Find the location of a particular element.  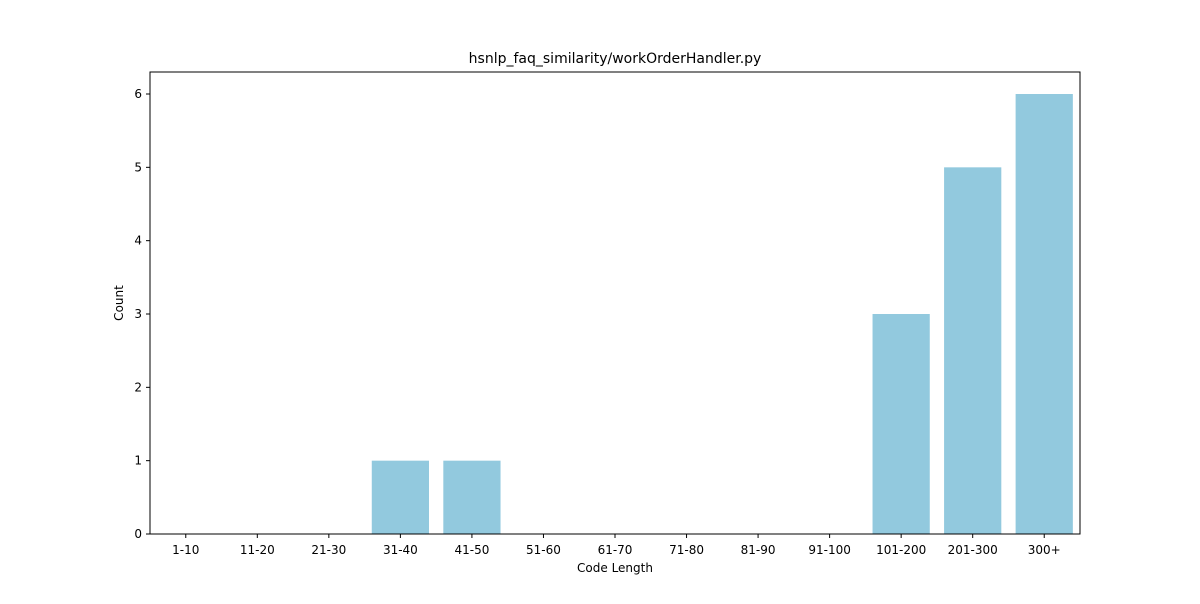

y-axis: 0 1 2 3 4 5 6 is located at coordinates (142, 314).